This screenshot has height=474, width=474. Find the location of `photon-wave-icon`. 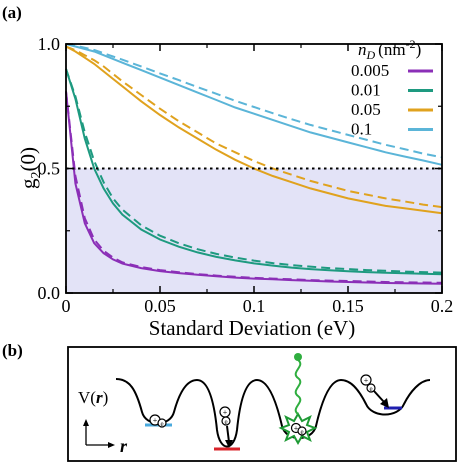

photon-wave-icon is located at coordinates (298, 387).